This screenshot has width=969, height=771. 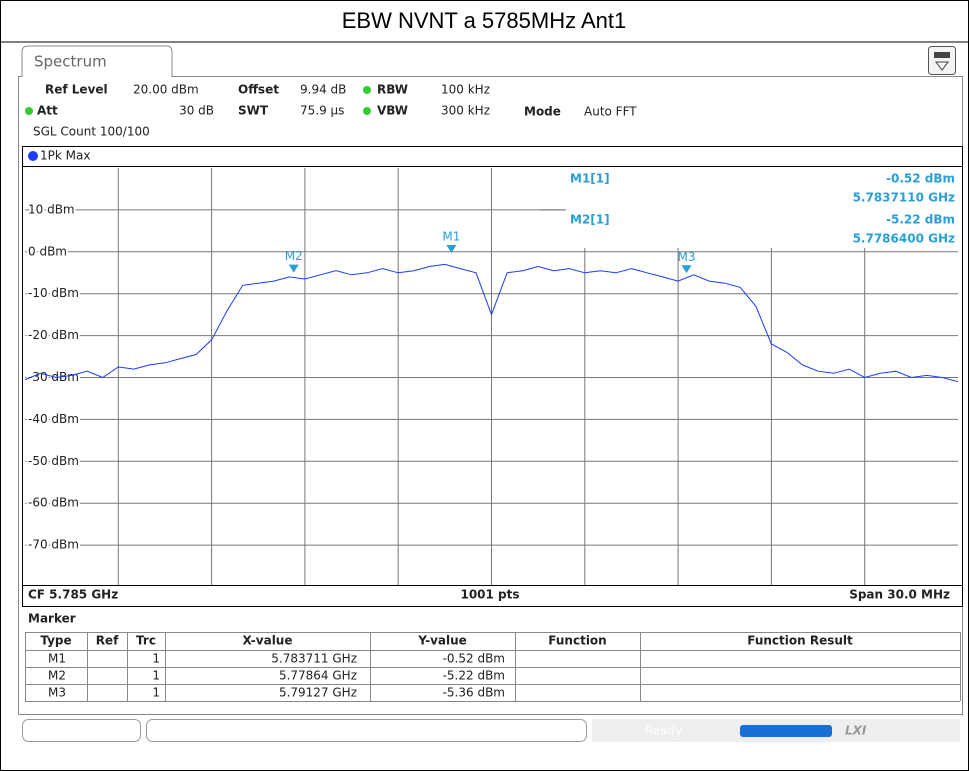 What do you see at coordinates (258, 90) in the screenshot?
I see `setting-label: Offset` at bounding box center [258, 90].